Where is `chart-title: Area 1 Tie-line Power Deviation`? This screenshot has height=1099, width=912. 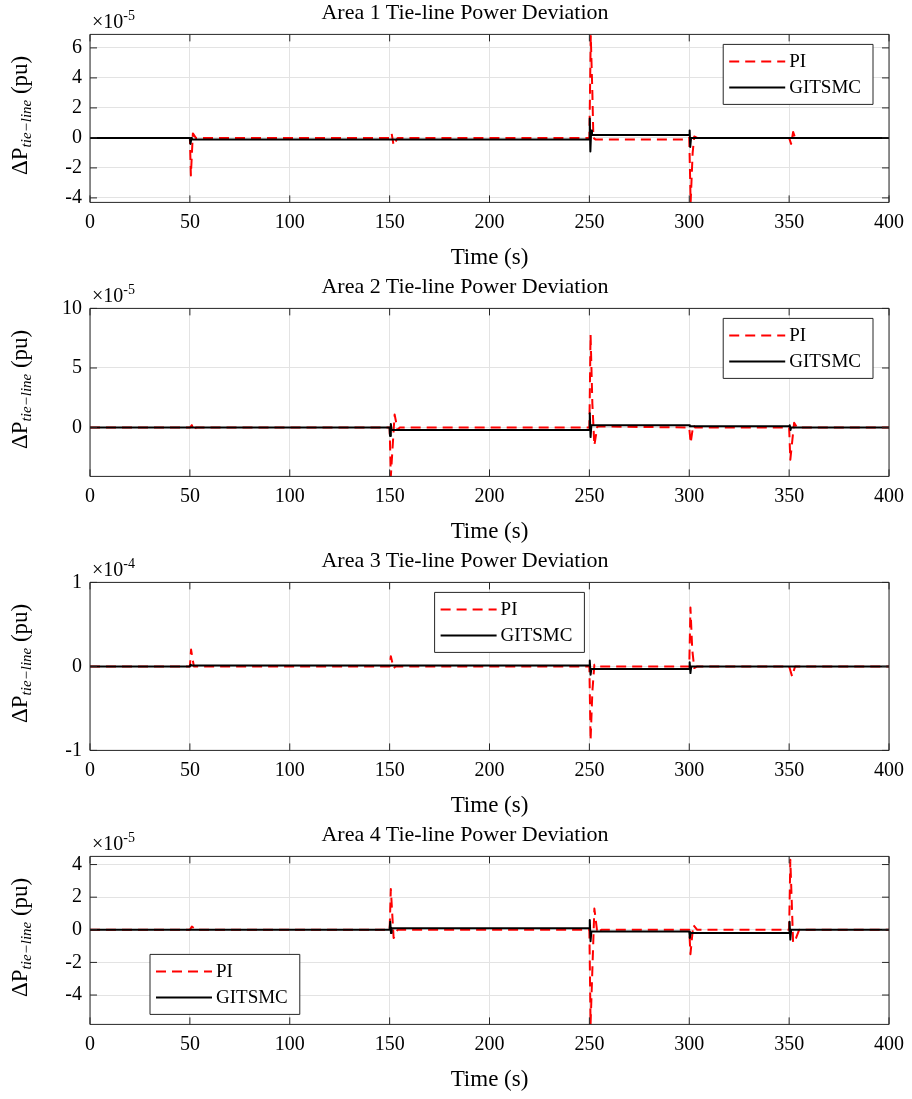
chart-title: Area 1 Tie-line Power Deviation is located at coordinates (465, 12).